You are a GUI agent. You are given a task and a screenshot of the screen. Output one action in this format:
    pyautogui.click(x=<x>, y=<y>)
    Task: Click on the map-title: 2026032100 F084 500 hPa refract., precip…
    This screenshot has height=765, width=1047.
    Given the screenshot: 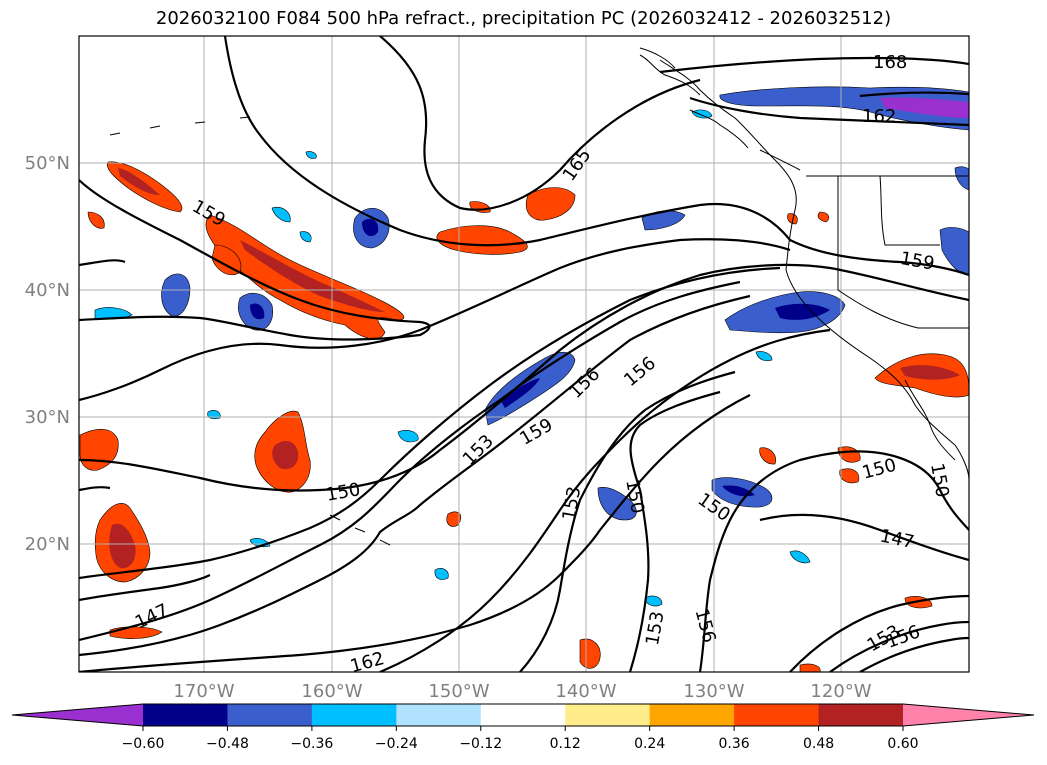 What is the action you would take?
    pyautogui.click(x=523, y=18)
    